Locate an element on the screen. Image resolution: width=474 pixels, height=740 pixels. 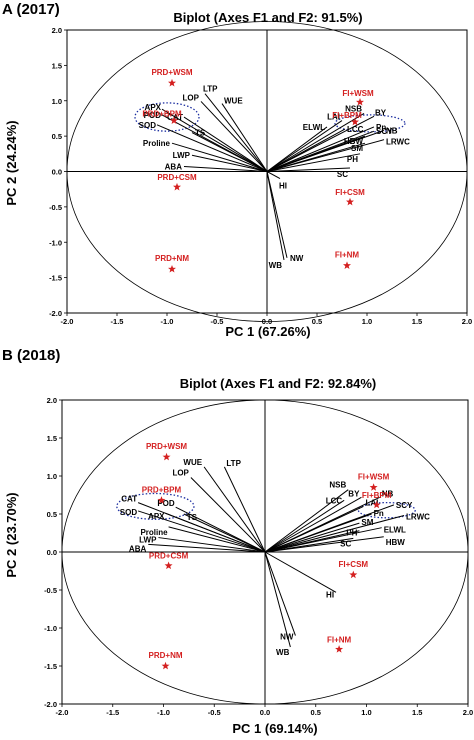
panel-b-xlabel: PC 1 (69.14%) is located at coordinates (274, 728).